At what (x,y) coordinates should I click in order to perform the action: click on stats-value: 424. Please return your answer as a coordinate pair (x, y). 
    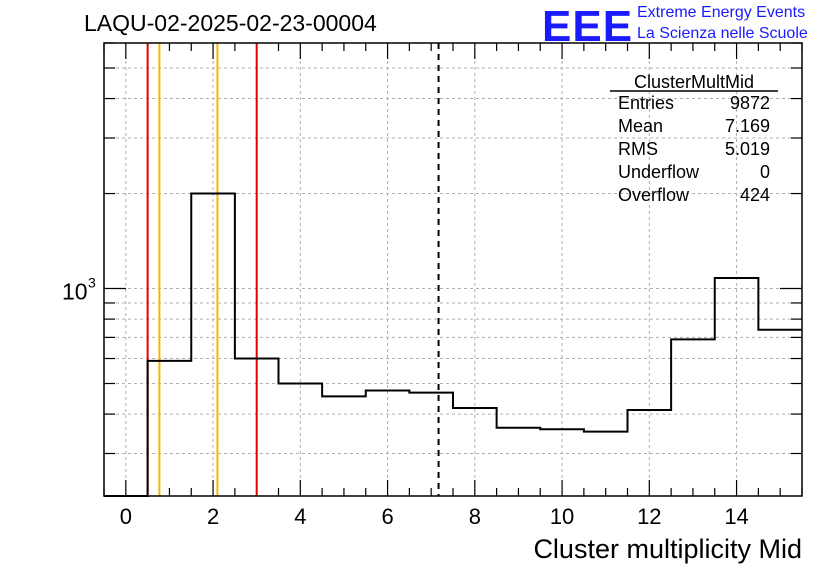
    Looking at the image, I should click on (754, 195).